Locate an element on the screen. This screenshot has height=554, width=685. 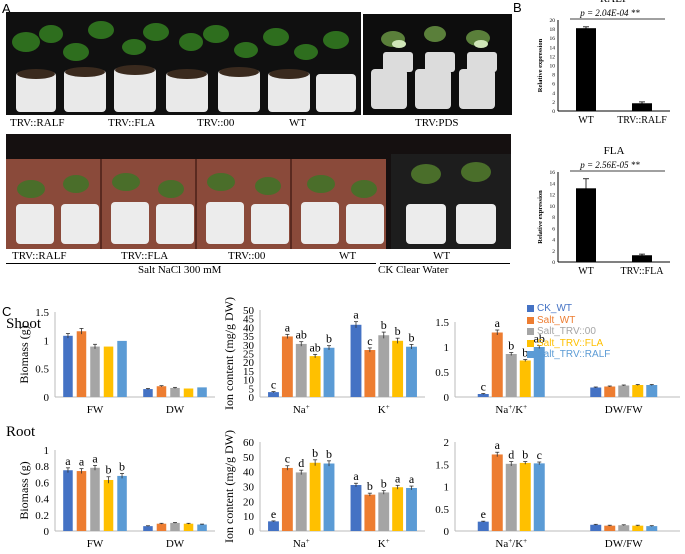
legend-label: Salt_WT is located at coordinates (556, 320).